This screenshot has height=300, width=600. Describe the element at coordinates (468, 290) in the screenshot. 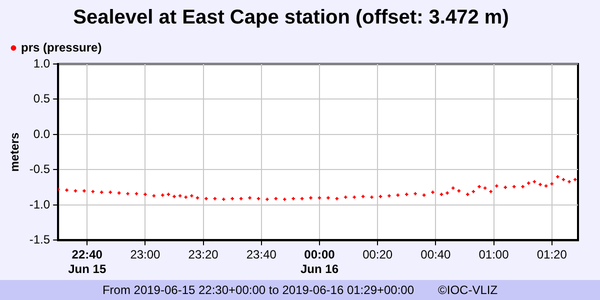

I see `text: ©IOC-VLIZ` at that location.